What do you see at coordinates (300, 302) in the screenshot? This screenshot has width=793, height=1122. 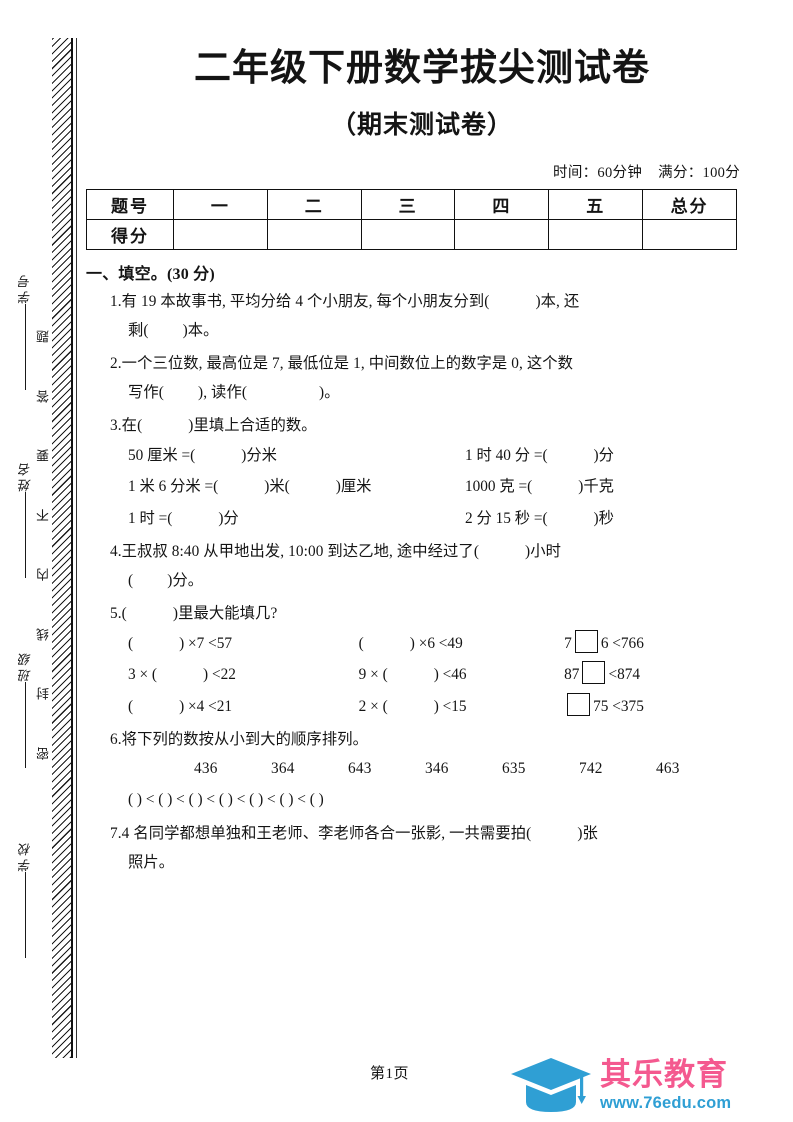 I see `q1-text-a: 1.有 19 本故事书, 平均分给 4 个小朋友, 每个小朋友分到(` at bounding box center [300, 302].